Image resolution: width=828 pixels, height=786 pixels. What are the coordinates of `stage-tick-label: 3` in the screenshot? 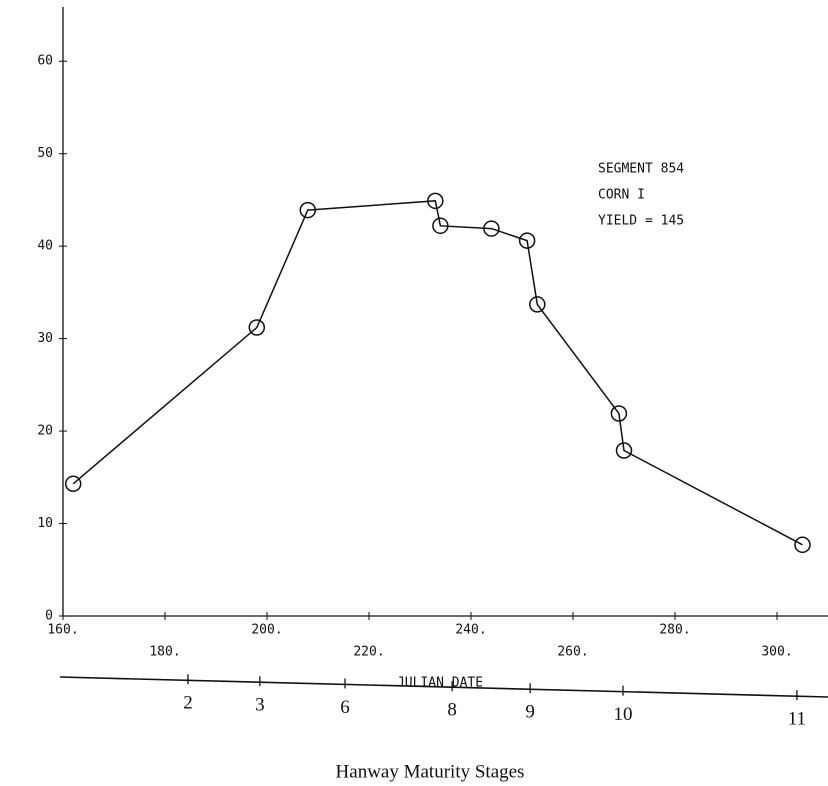 It's located at (260, 705).